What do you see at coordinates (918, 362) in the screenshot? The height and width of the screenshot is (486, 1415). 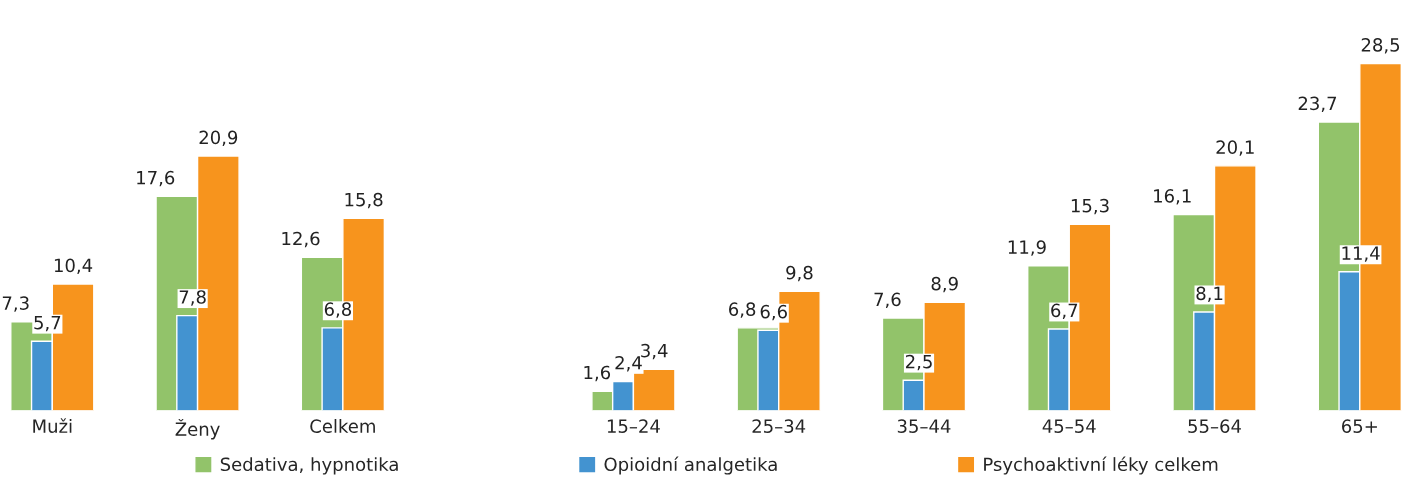 I see `data-label: 2,5` at bounding box center [918, 362].